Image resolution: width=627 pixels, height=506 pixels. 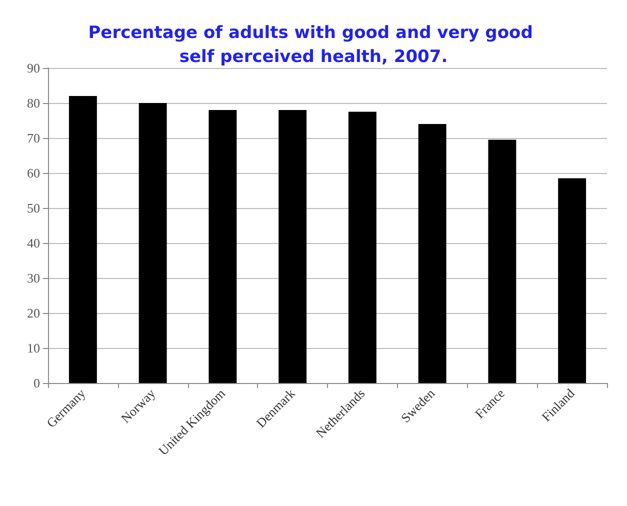 I want to click on y-tick-label: 0, so click(x=37, y=383).